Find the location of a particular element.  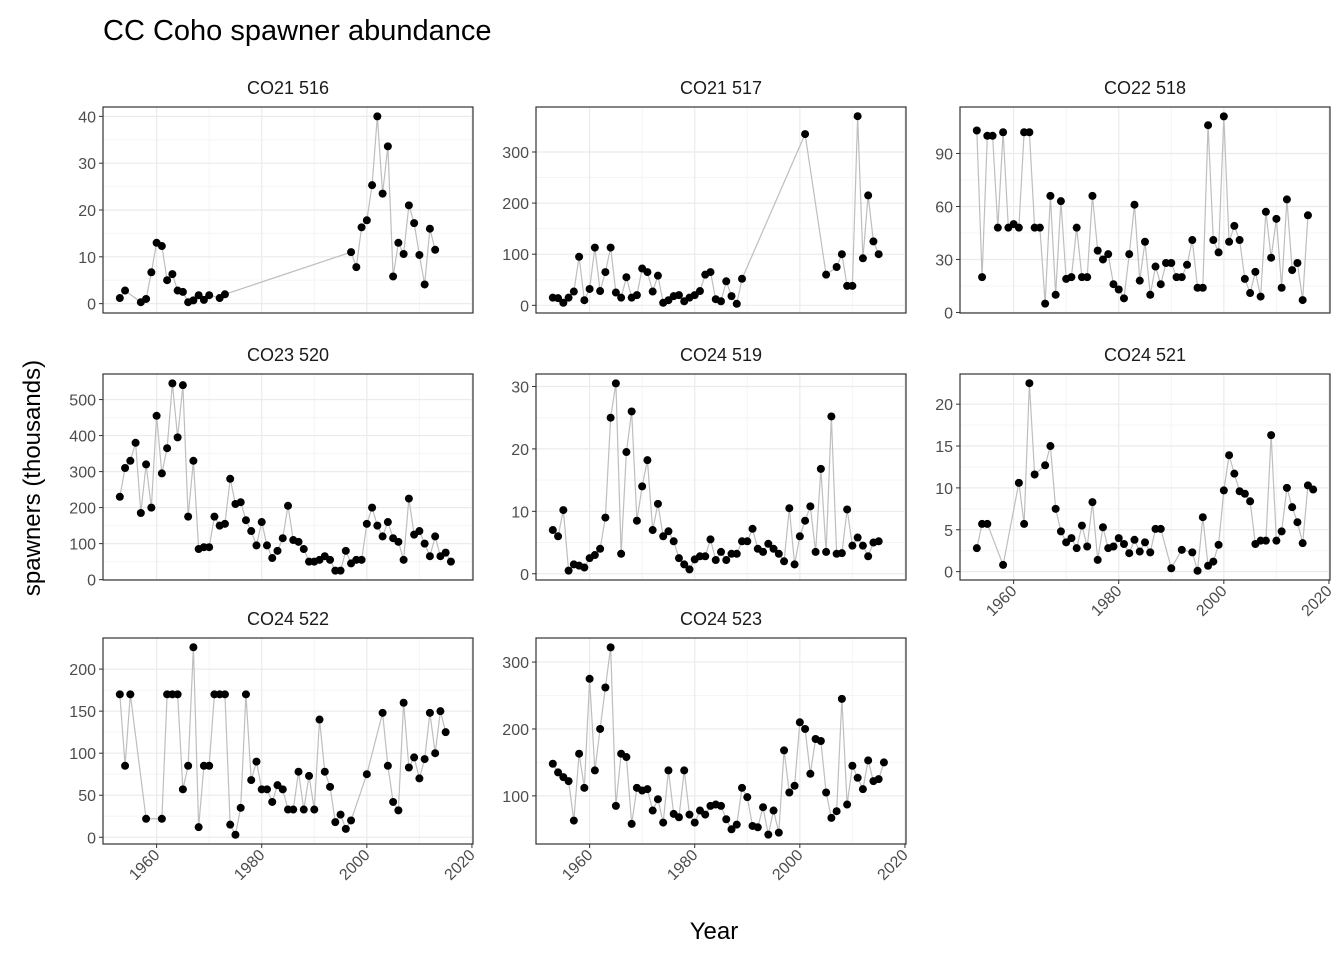

panel: CO23 520 0 100 200 300 400 500 is located at coordinates (271, 467).